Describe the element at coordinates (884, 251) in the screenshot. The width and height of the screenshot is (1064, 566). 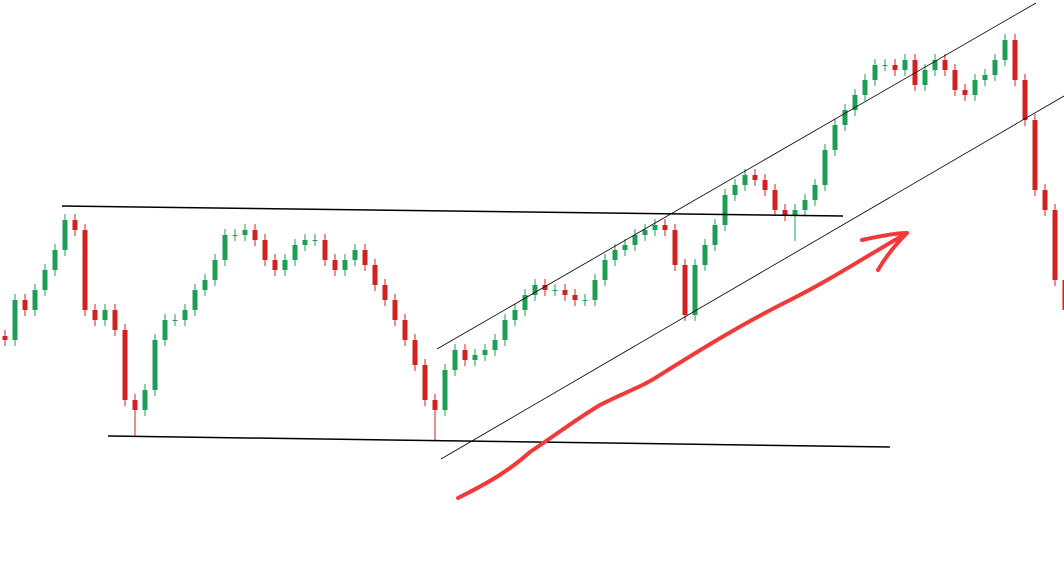
I see `arrow-head` at that location.